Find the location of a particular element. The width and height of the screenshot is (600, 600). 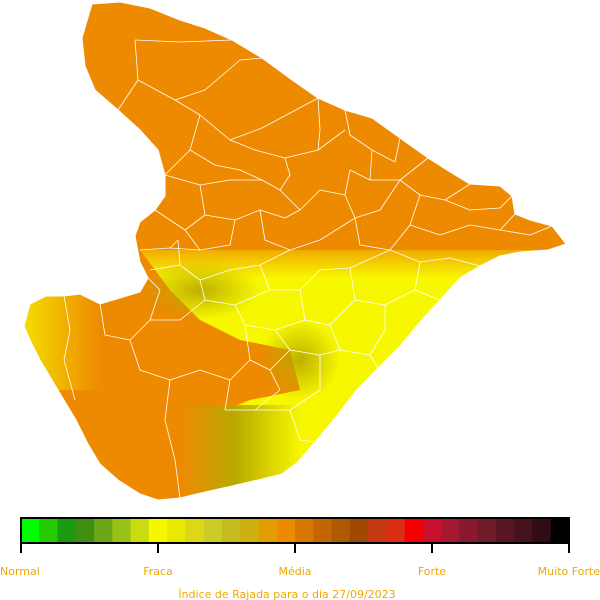

scale-tick-label: Forte is located at coordinates (432, 571).